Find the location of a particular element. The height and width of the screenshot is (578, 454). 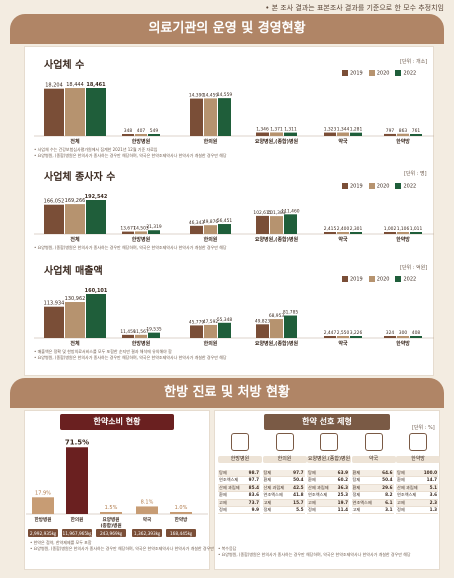

bar-value-label: 1,323 is located at coordinates (330, 130).